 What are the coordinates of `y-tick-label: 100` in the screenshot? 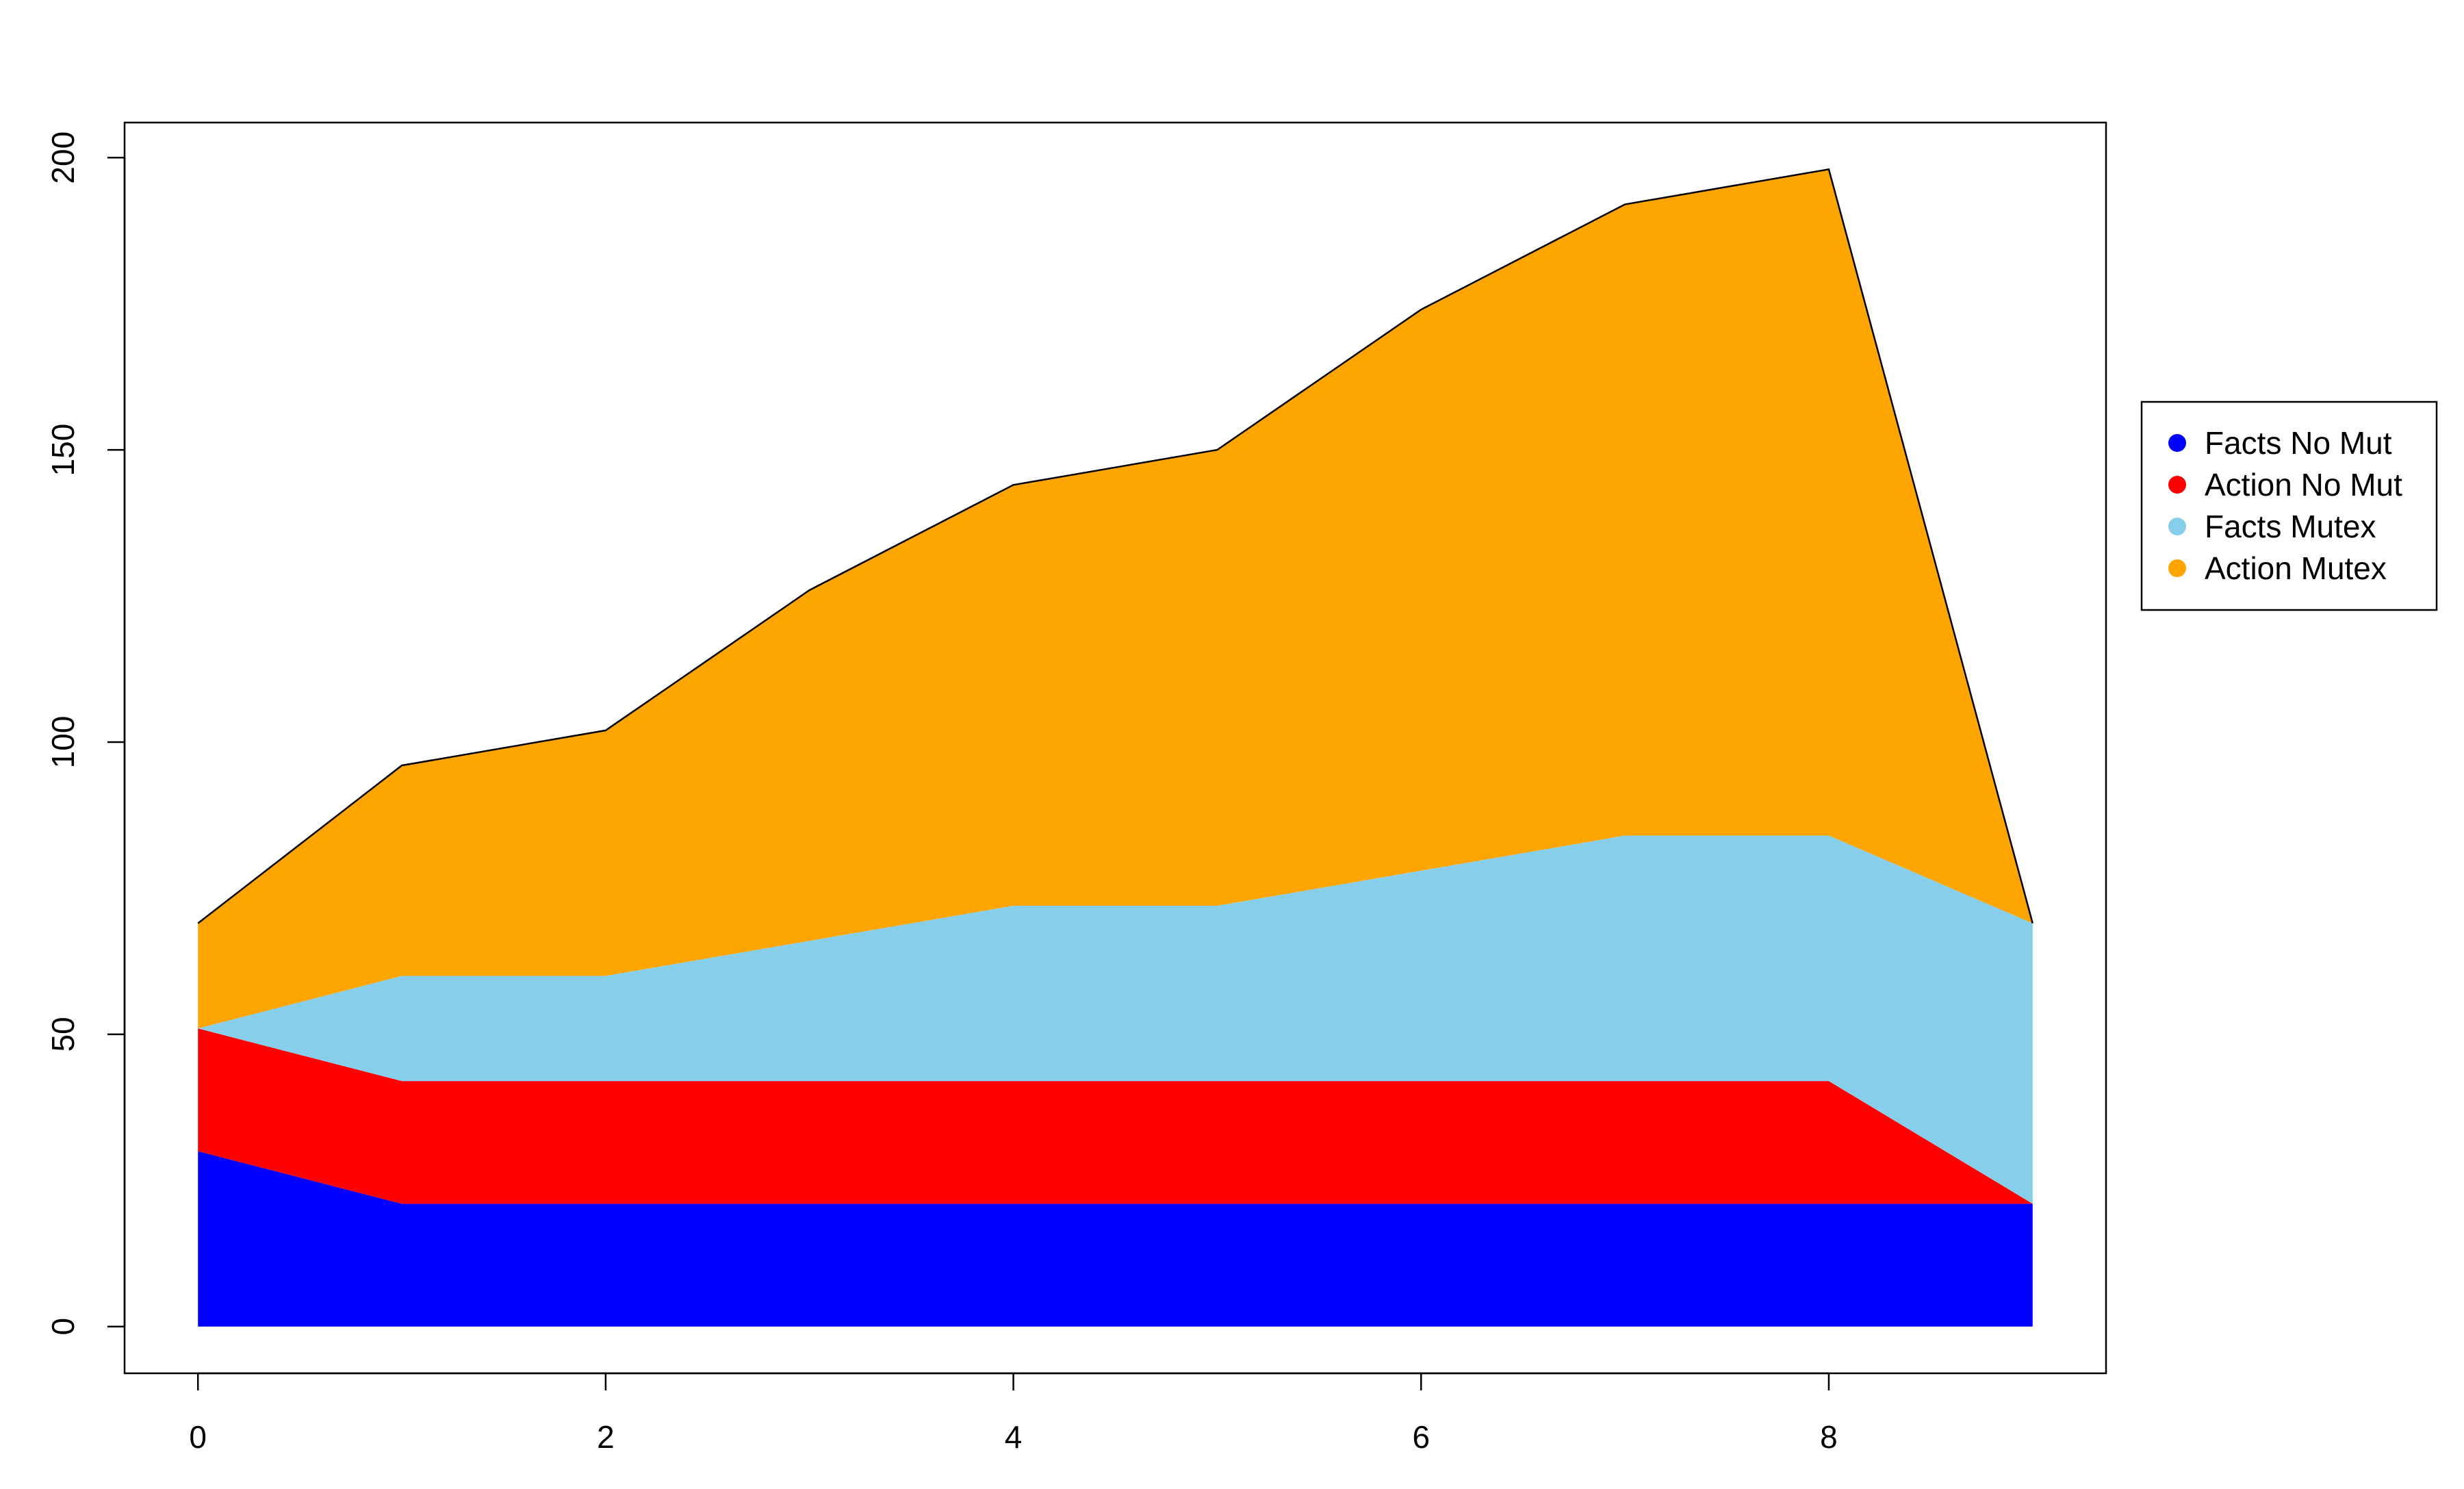 It's located at (63, 742).